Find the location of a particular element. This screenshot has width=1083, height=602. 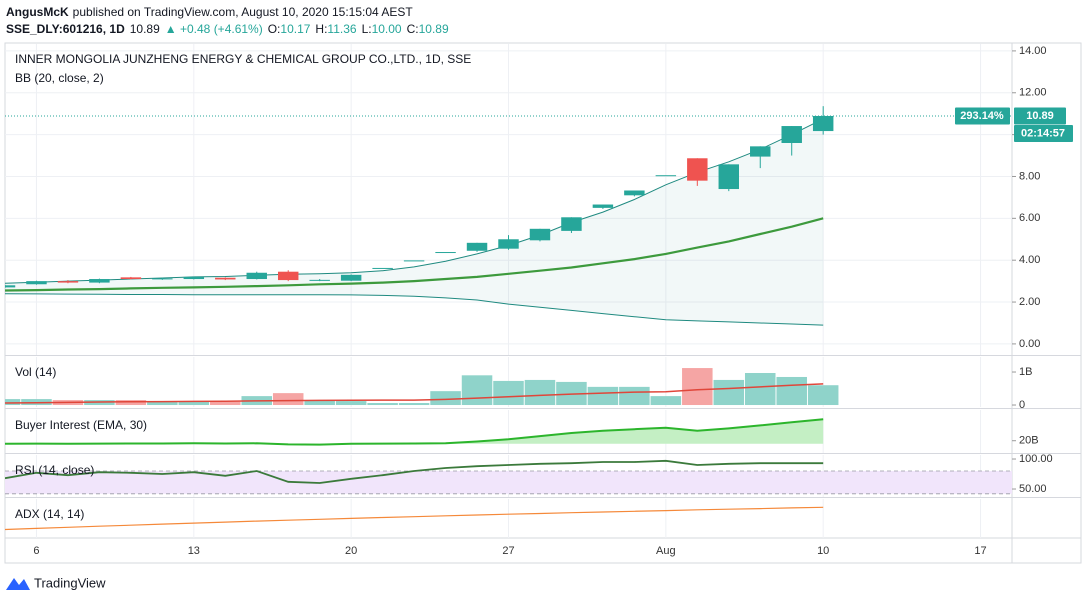

y-tick-label: 100.00 is located at coordinates (1036, 459).